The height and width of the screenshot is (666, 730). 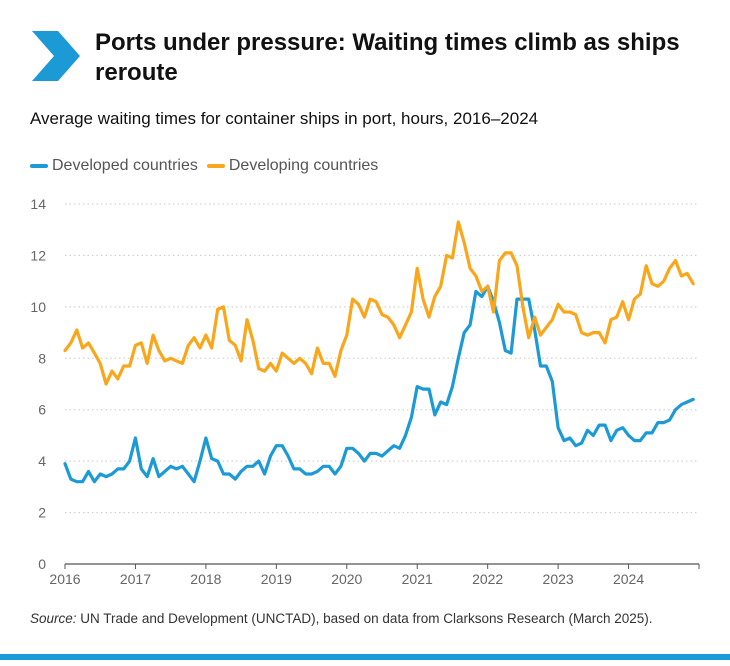 I want to click on x-tick-label: 2021, so click(x=417, y=579).